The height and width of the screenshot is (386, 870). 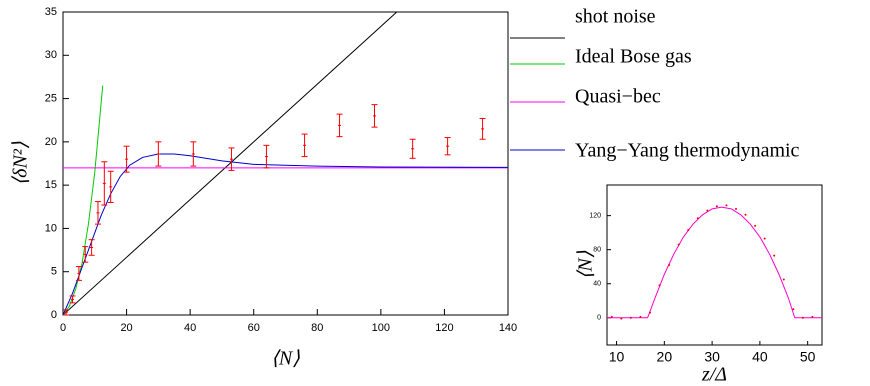 What do you see at coordinates (444, 328) in the screenshot?
I see `x-tick-label: 120` at bounding box center [444, 328].